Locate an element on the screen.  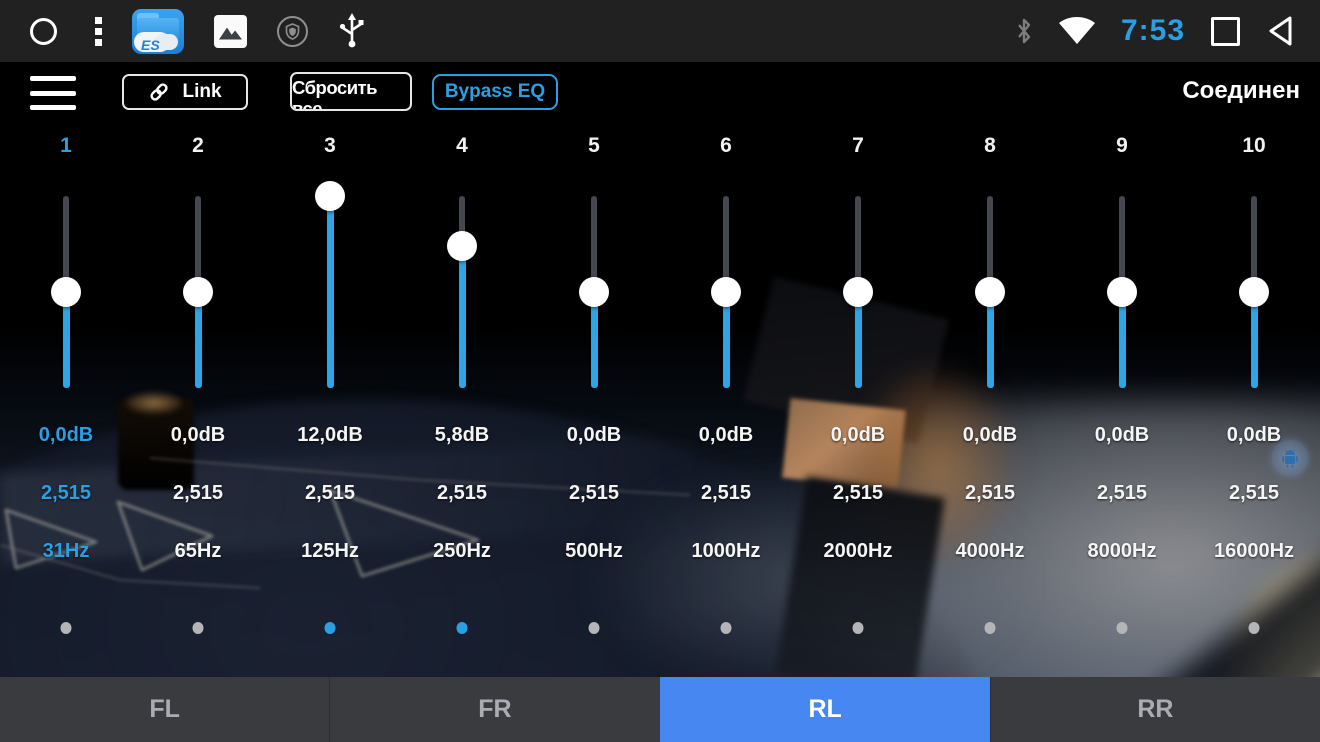
bypass-button-label: Bypass EQ is located at coordinates (495, 91).